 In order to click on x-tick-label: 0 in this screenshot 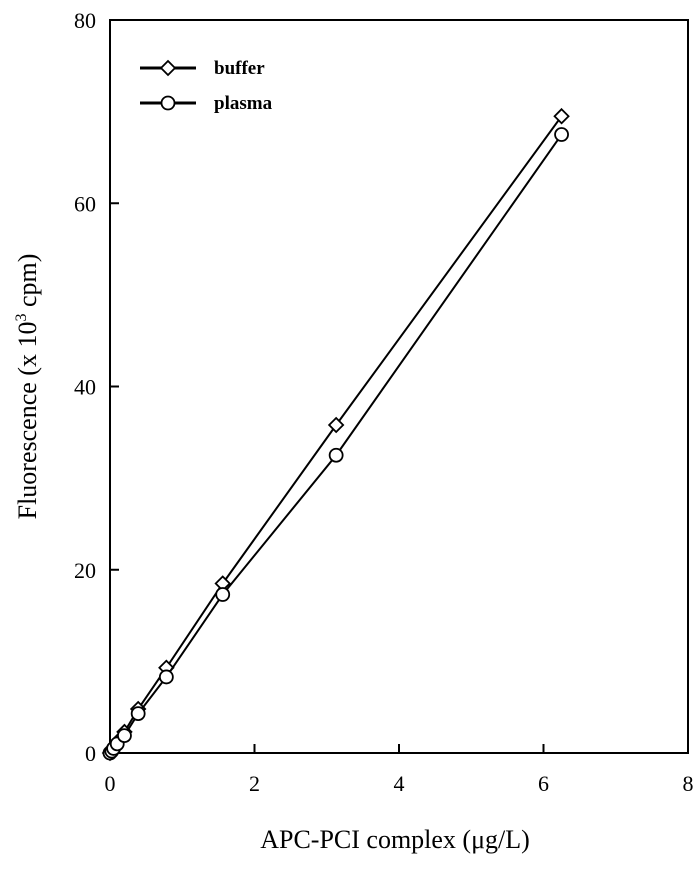, I will do `click(110, 783)`.